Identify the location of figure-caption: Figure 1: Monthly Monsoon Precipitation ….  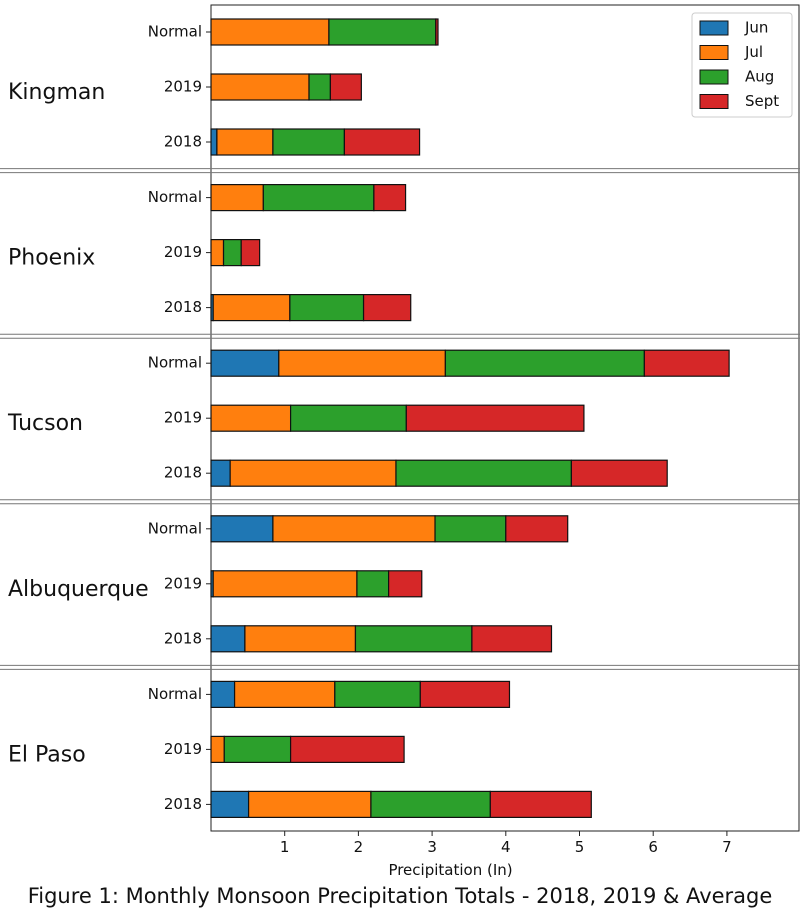
(400, 896).